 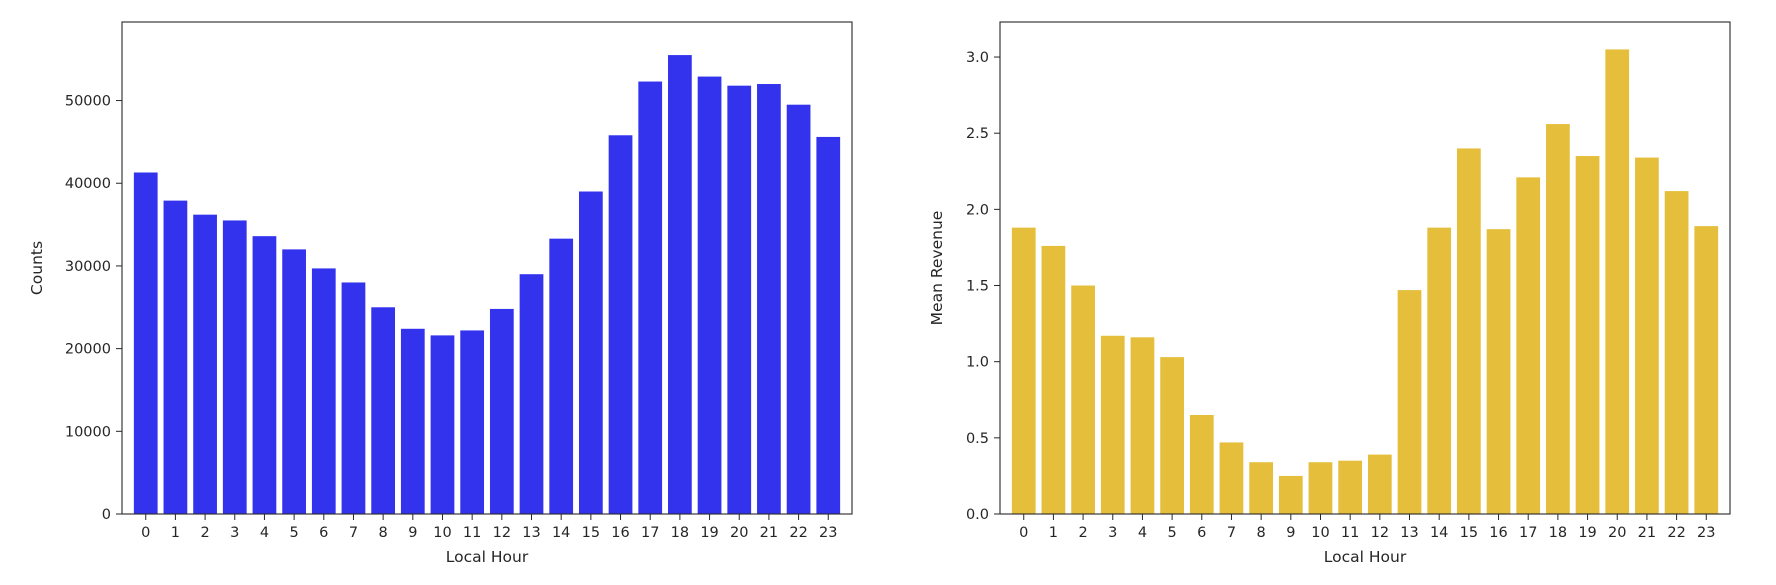 I want to click on counts-xtick-label-0: 0, so click(x=145, y=533).